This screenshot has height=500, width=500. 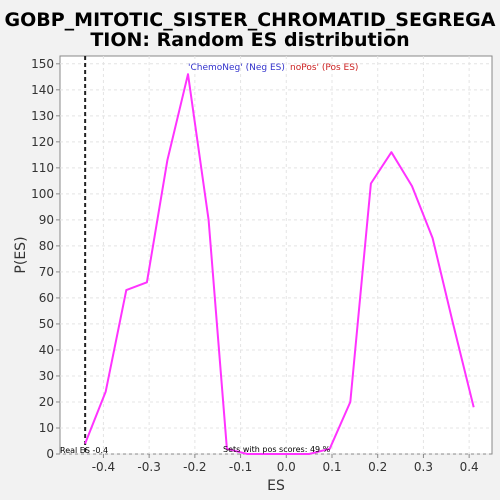 What do you see at coordinates (42, 90) in the screenshot?
I see `y-tick-label: 140` at bounding box center [42, 90].